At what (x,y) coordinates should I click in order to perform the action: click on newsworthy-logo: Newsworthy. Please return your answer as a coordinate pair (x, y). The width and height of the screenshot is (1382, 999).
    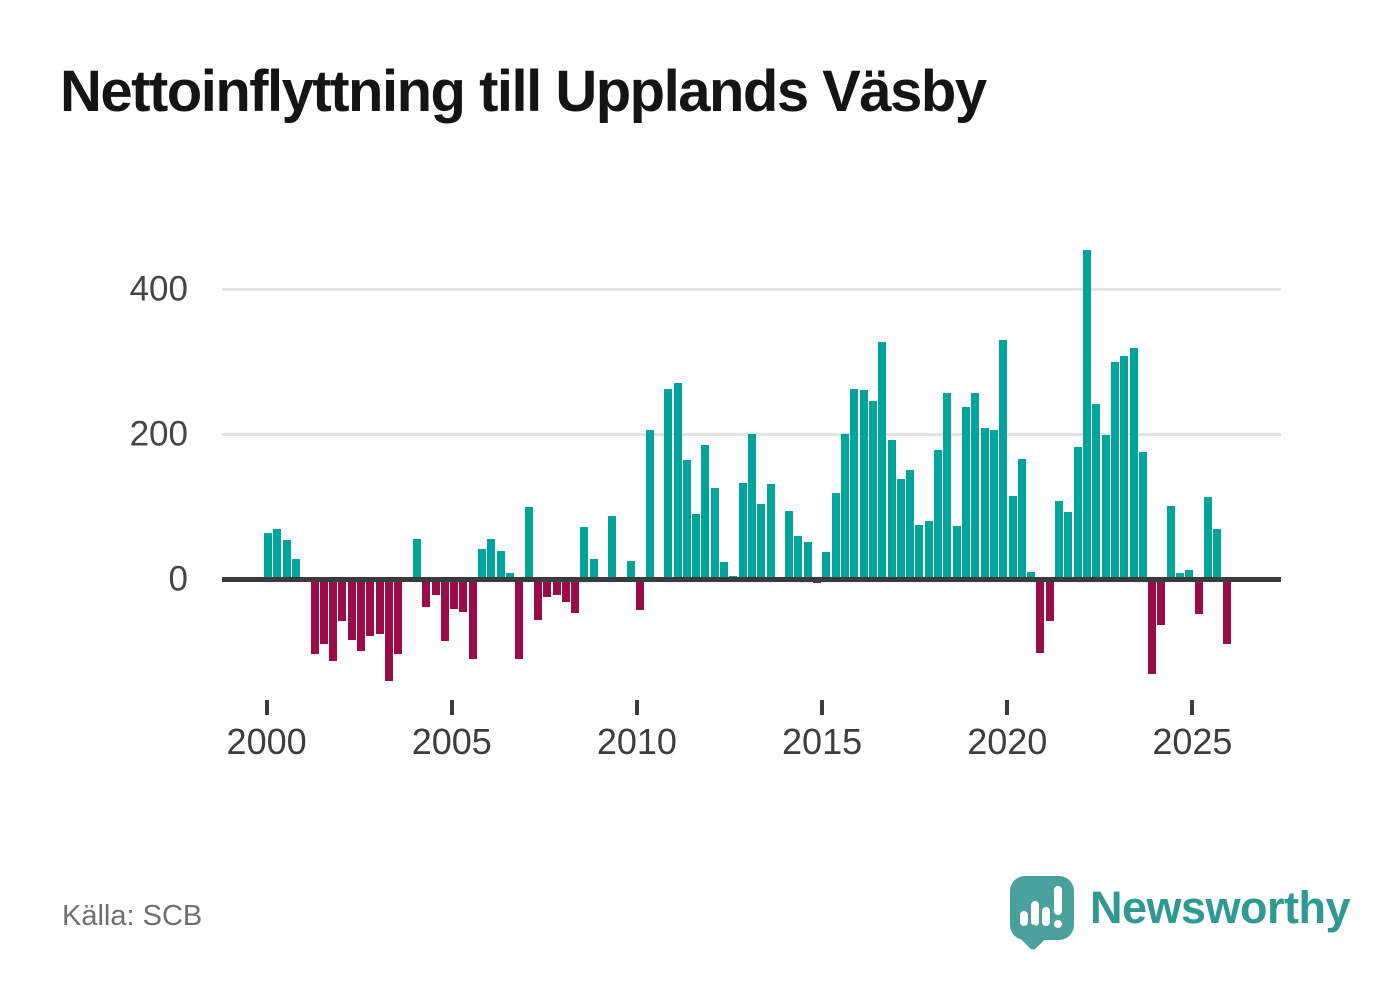
    Looking at the image, I should click on (1180, 908).